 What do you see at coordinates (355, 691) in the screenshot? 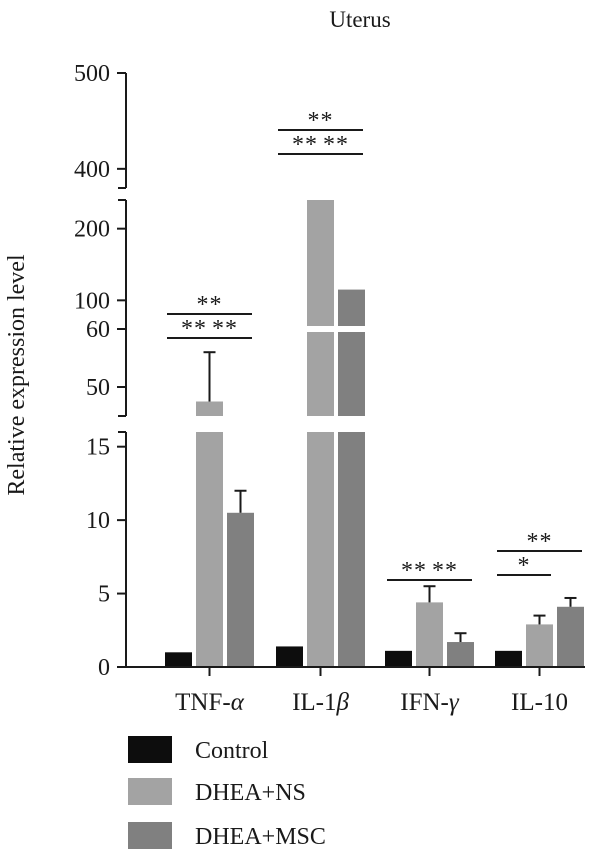
I see `x-axis: TNF-α IL-1β IFN-γ IL-10` at bounding box center [355, 691].